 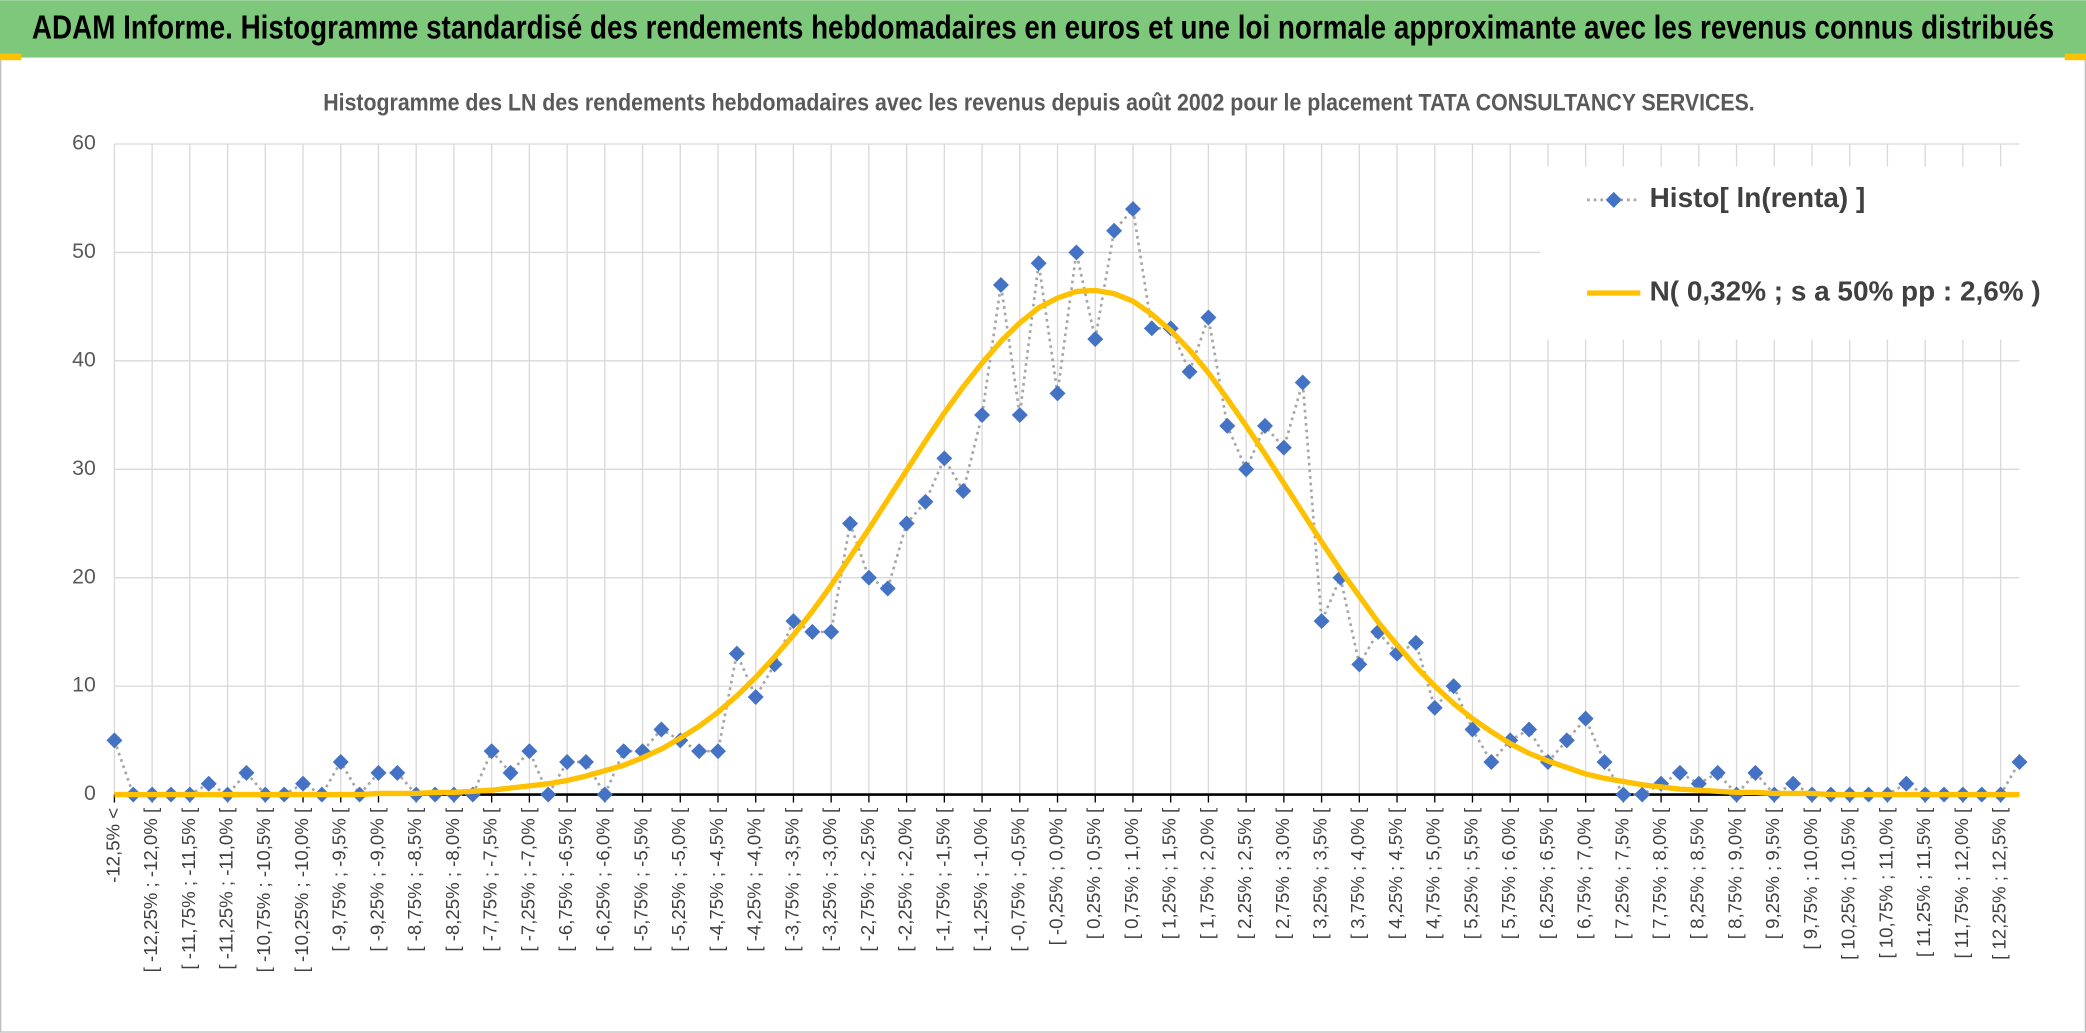 What do you see at coordinates (150, 889) in the screenshot?
I see `x-tick-label: [ -12,25% ; -12,0% [` at bounding box center [150, 889].